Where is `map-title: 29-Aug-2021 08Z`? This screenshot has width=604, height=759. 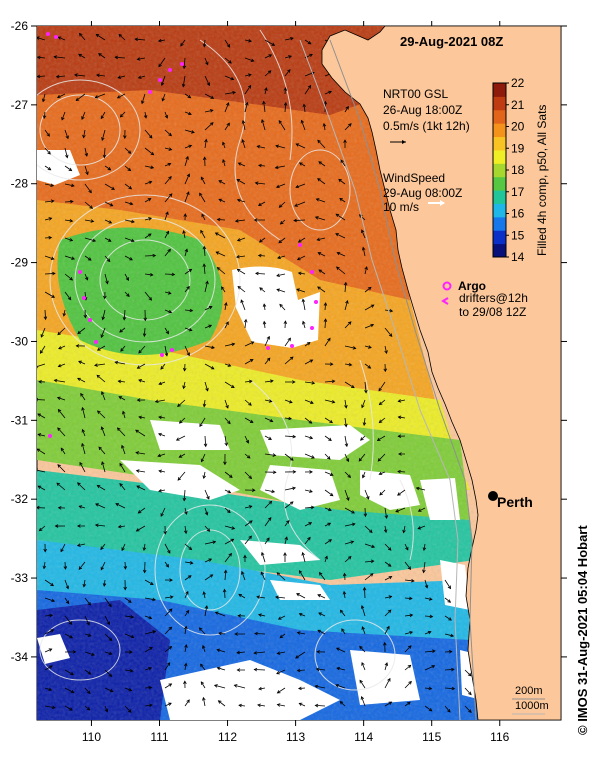
map-title: 29-Aug-2021 08Z is located at coordinates (451, 41).